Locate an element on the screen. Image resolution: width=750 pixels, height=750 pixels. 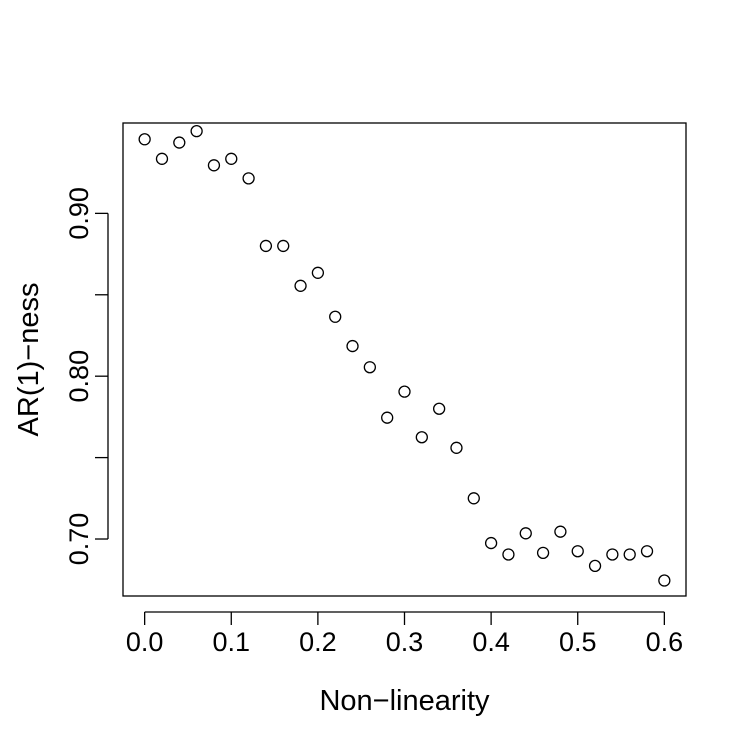
x-axis: 0.0 0.1 0.2 0.3 0.4 0.5 0.6 is located at coordinates (405, 634).